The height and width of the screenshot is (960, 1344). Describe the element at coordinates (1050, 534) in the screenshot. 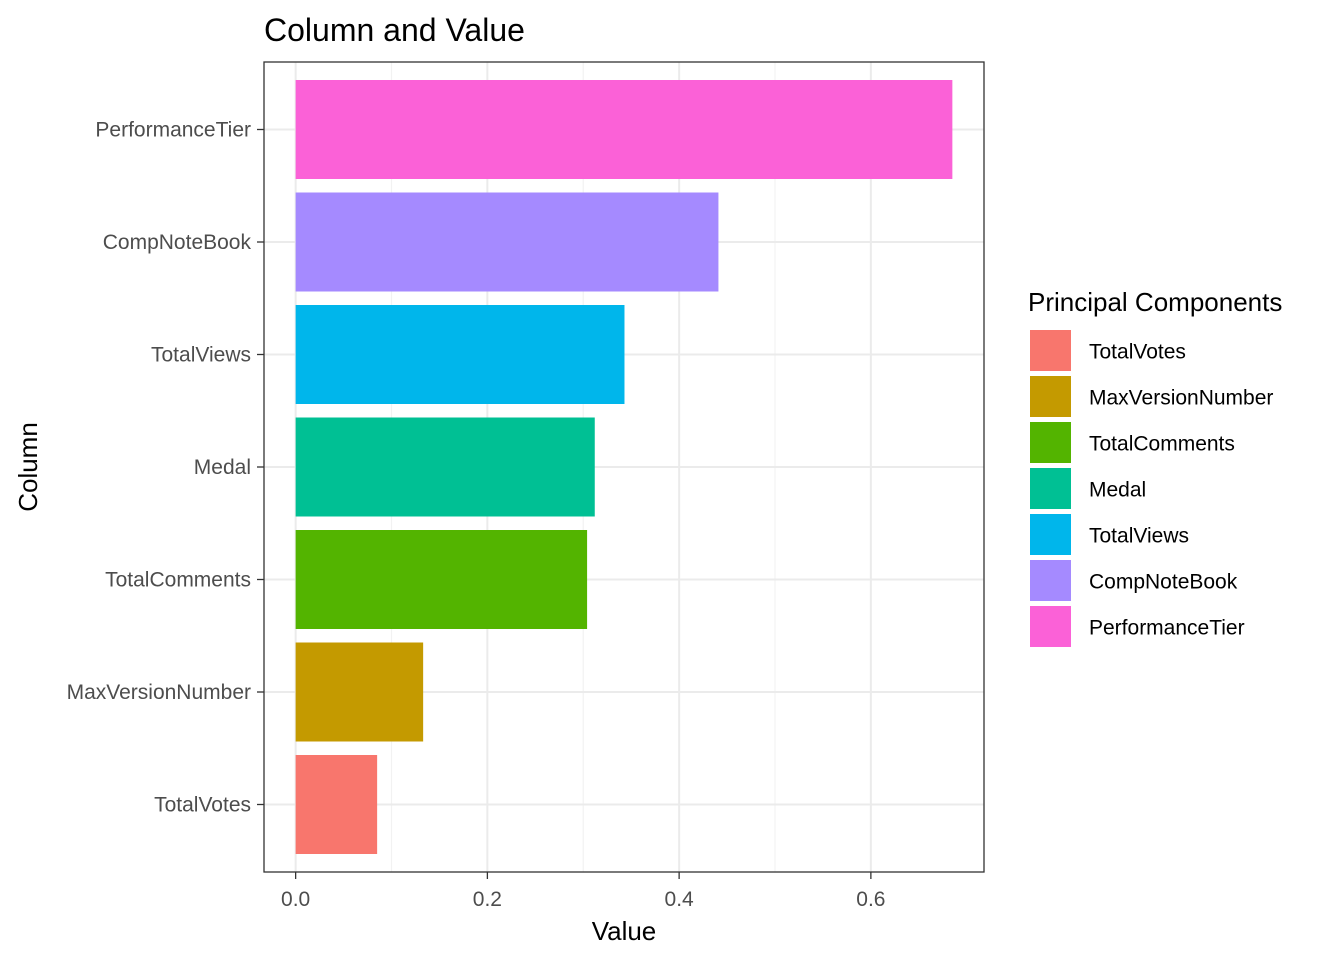

I see `legend-key-TotalViews` at that location.